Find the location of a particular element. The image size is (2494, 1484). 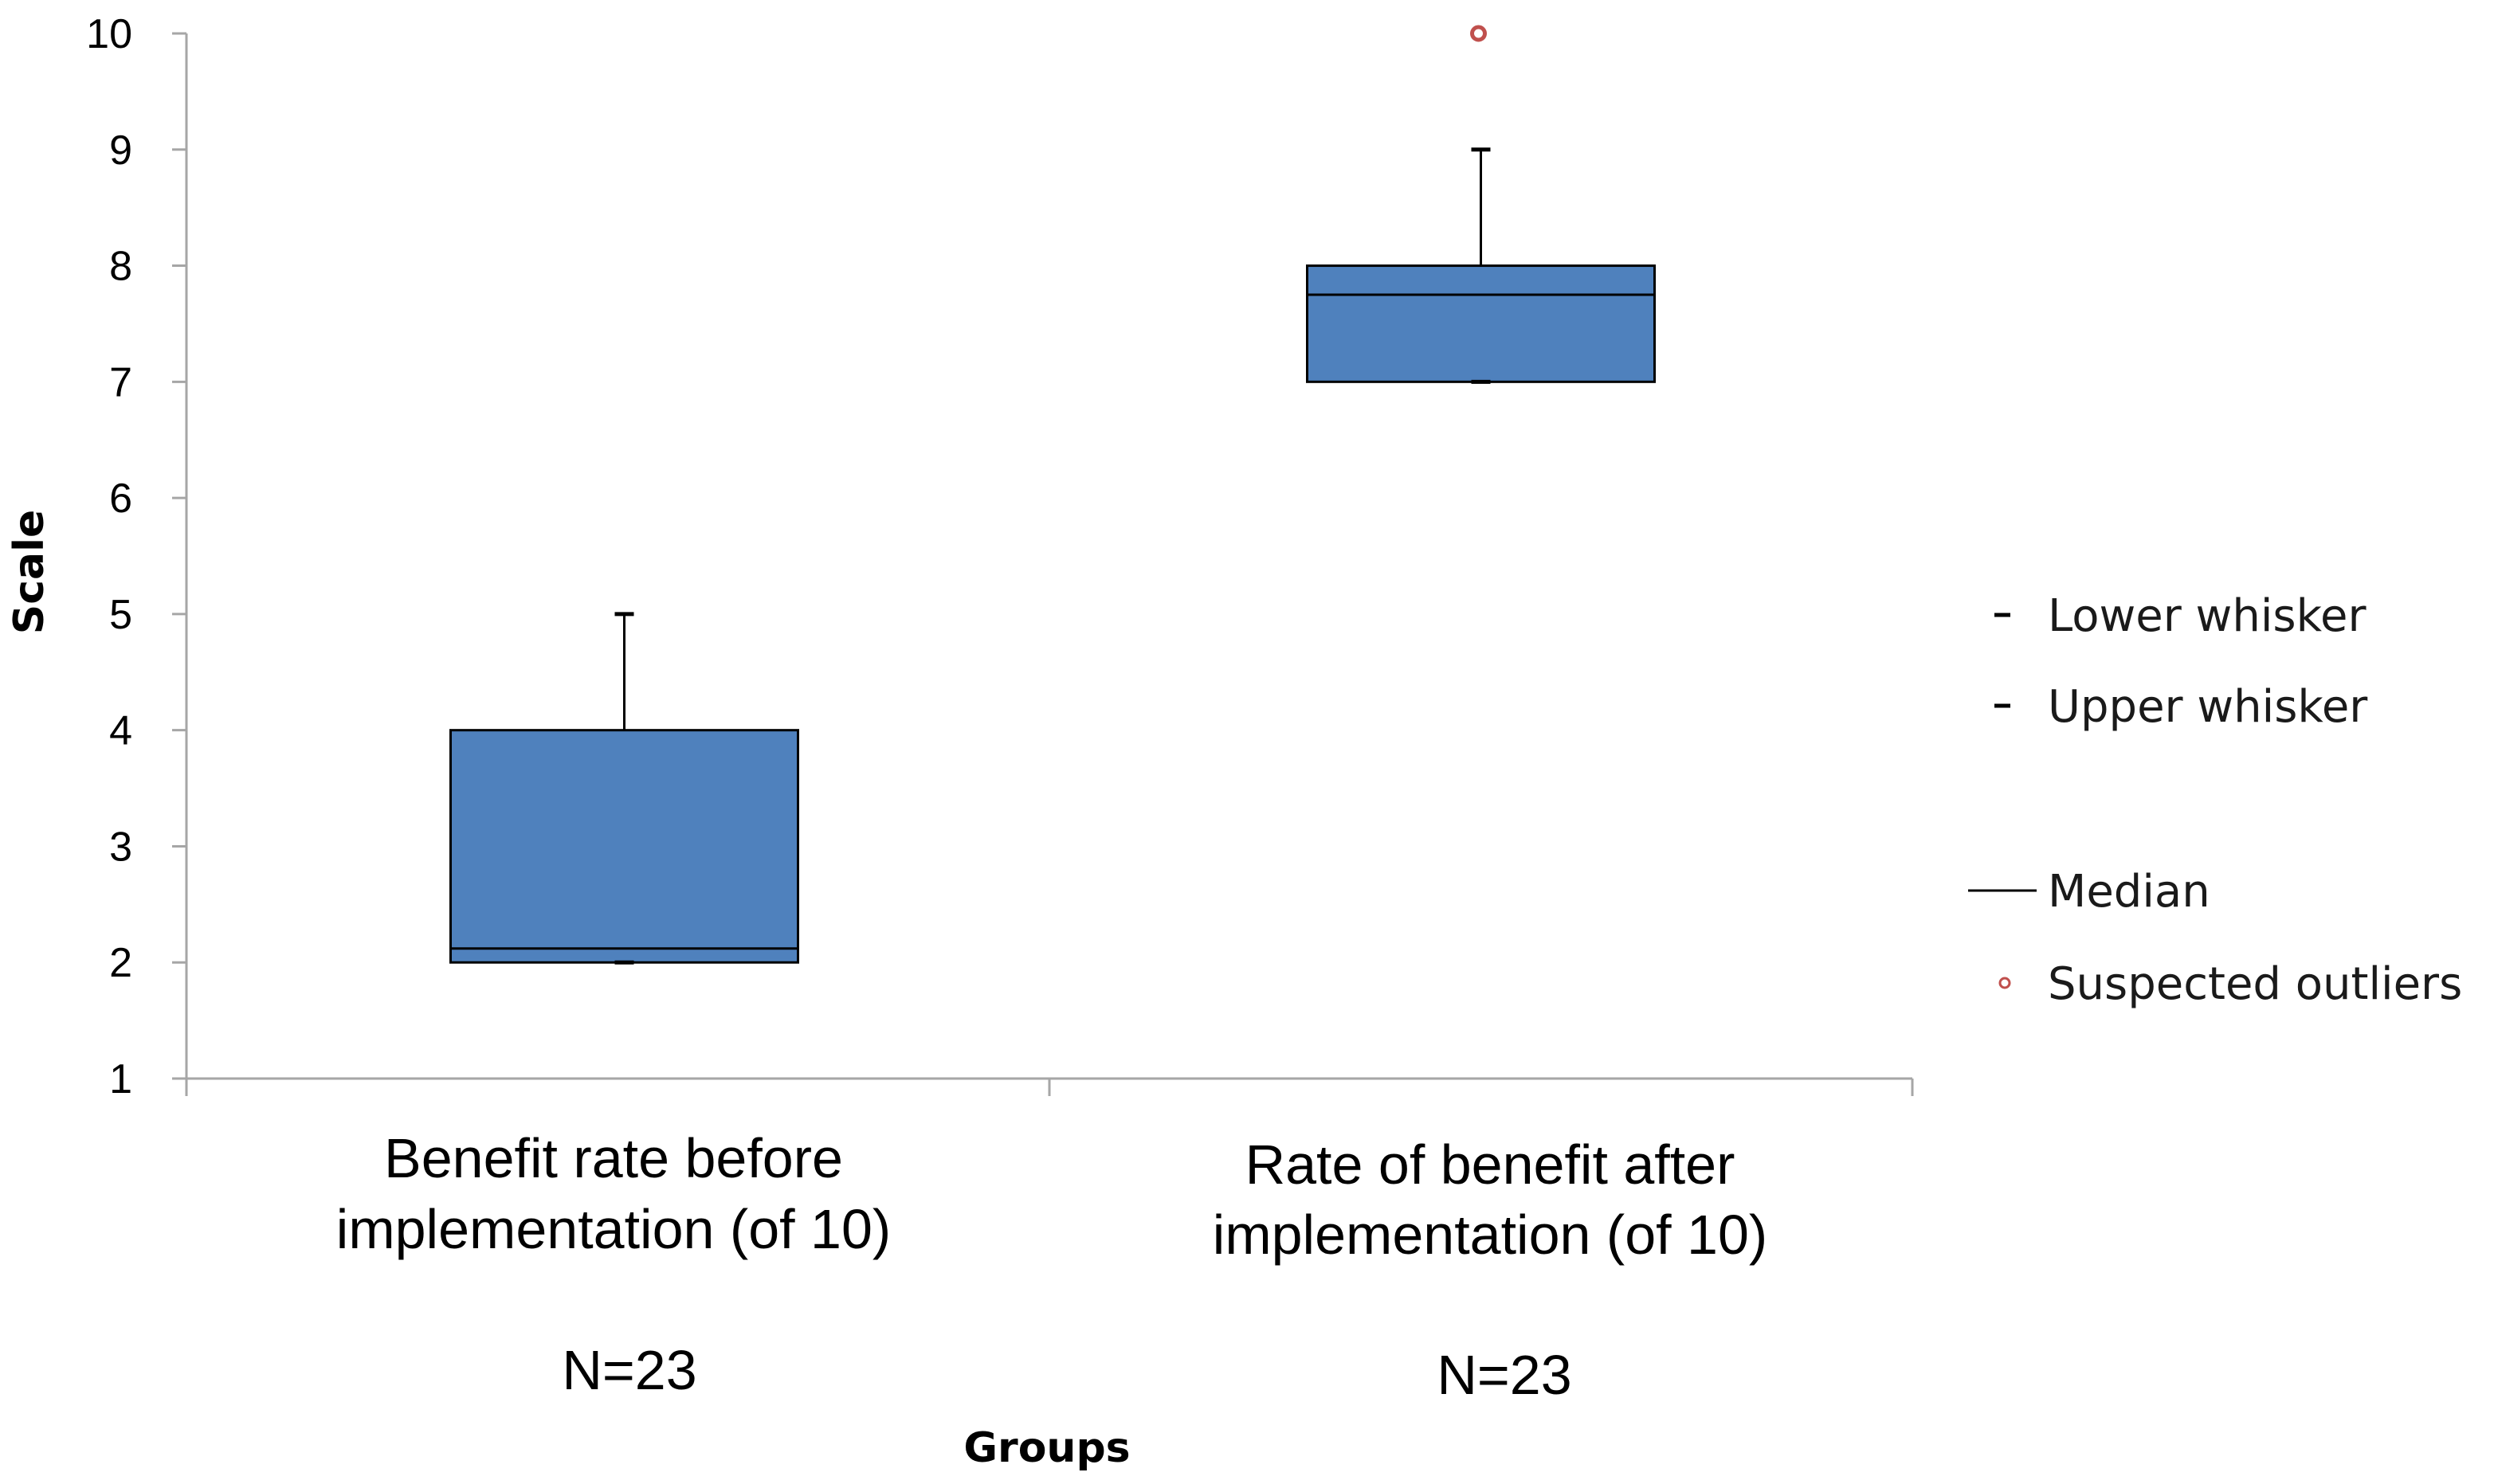

y-tick-label: 8 is located at coordinates (120, 267).